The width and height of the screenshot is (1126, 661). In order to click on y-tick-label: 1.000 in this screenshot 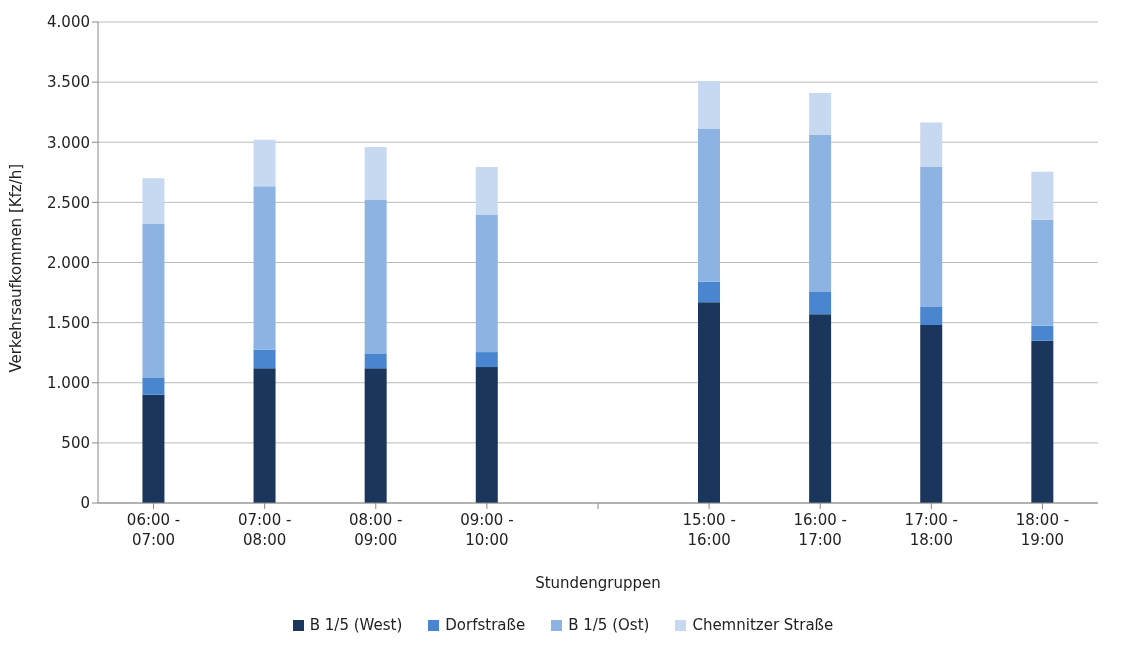, I will do `click(68, 383)`.